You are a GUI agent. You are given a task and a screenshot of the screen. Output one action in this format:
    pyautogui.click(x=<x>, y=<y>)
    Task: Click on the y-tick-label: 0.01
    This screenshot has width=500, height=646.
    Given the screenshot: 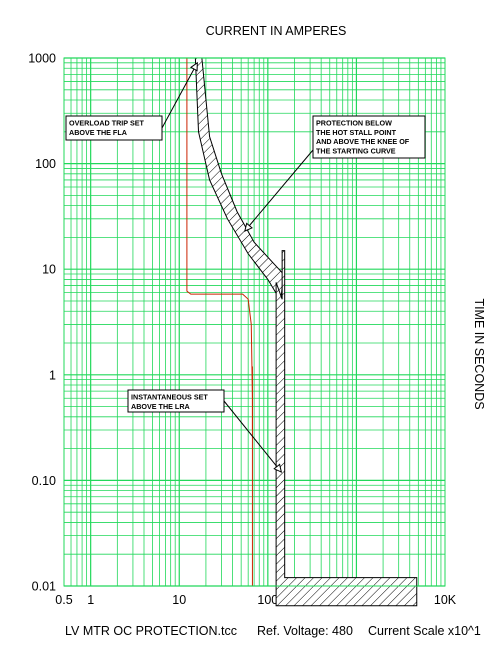 What is the action you would take?
    pyautogui.click(x=44, y=587)
    